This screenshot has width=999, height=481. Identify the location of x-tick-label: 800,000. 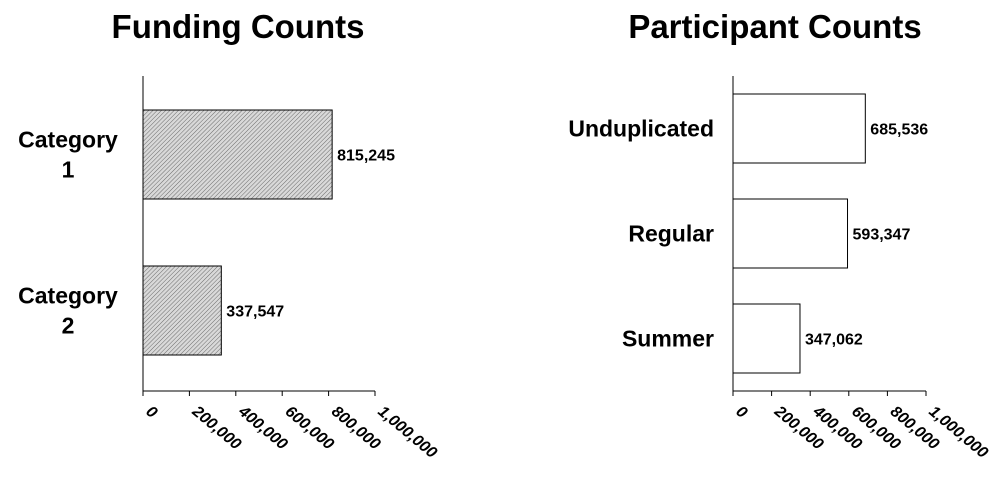
(355, 428).